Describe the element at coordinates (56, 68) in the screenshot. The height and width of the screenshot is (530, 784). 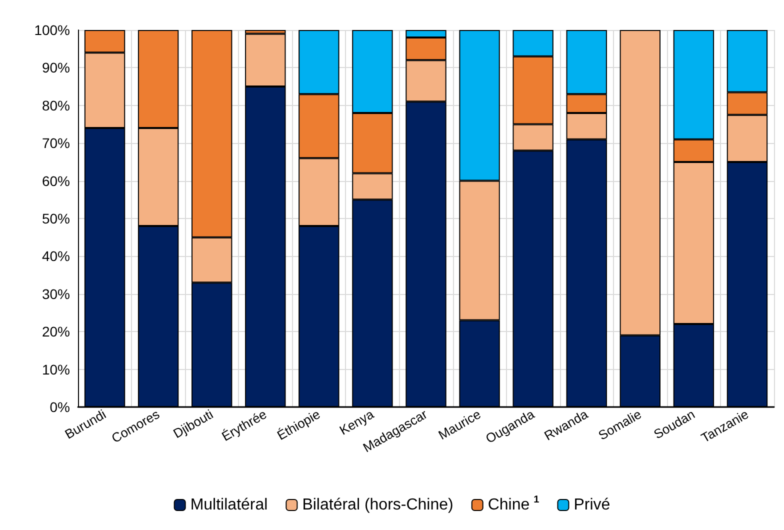
I see `y-tick-label: 90%` at that location.